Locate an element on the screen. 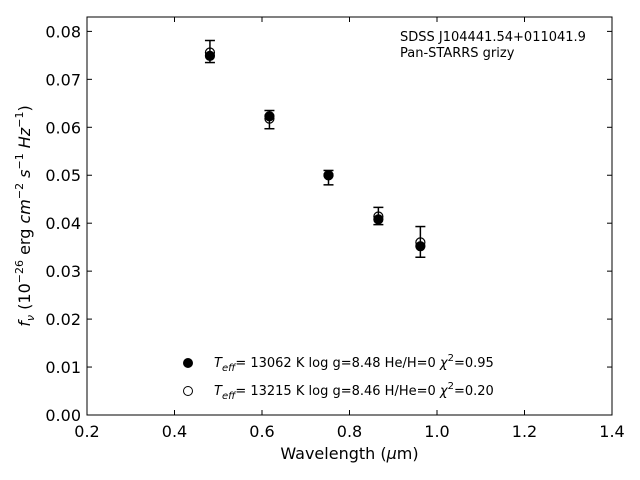 Image resolution: width=640 pixels, height=480 pixels. y-label-exp4: −1 is located at coordinates (19, 120).